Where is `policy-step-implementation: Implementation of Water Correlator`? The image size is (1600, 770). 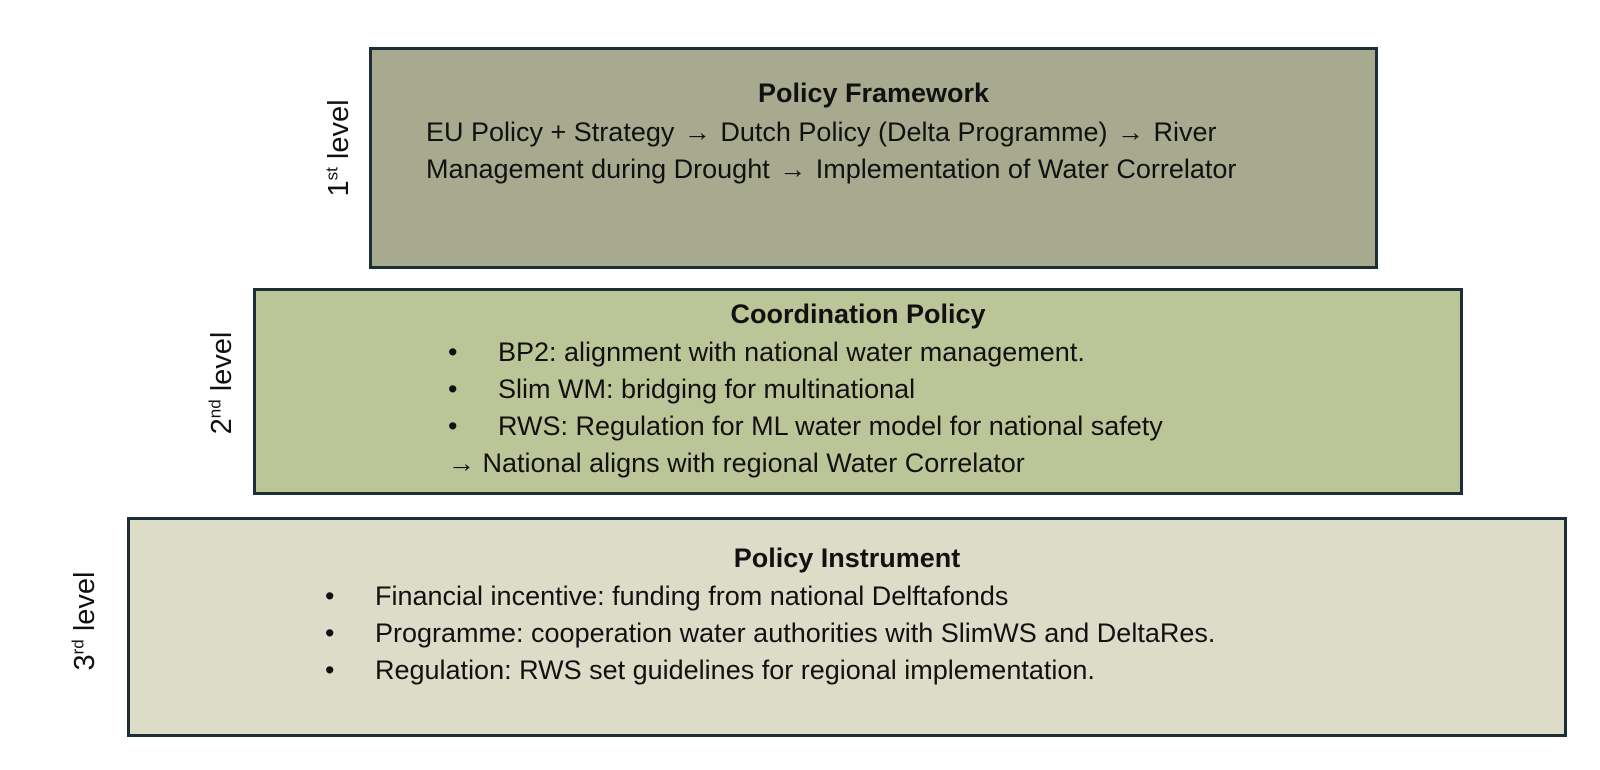
policy-step-implementation: Implementation of Water Correlator is located at coordinates (1026, 169).